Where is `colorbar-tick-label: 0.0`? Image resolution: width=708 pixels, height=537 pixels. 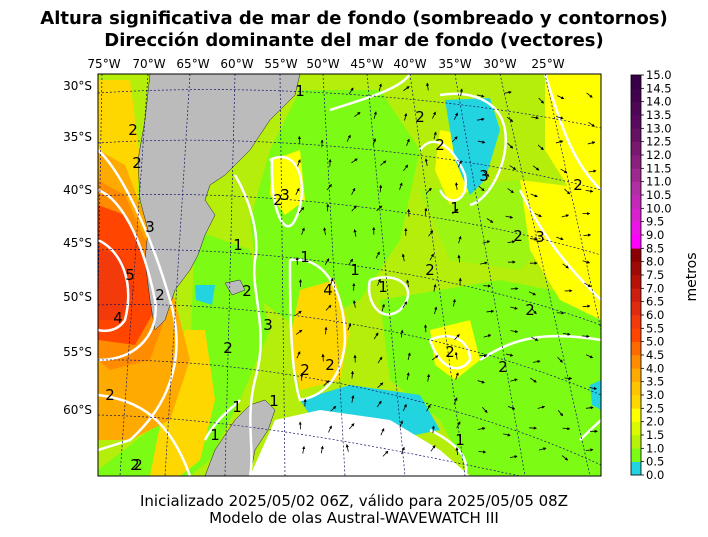
colorbar-tick-label: 0.0 is located at coordinates (655, 475).